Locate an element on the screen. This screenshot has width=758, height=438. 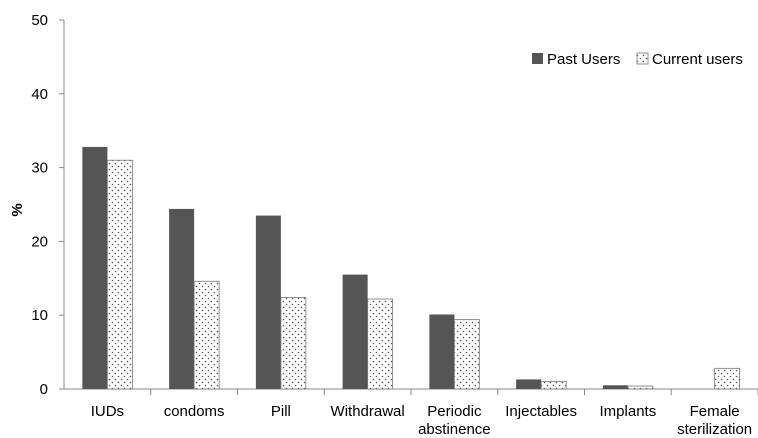
x-category-label: Implants is located at coordinates (628, 411).